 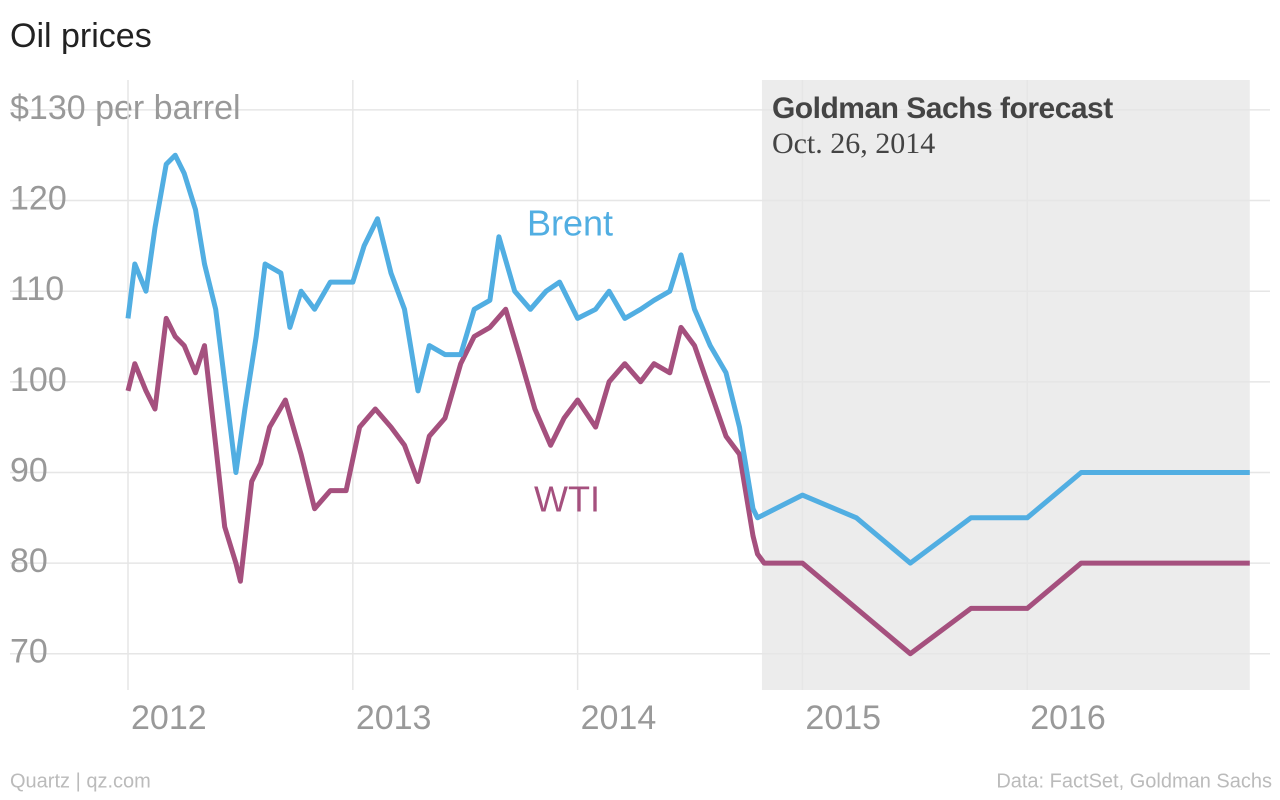 What do you see at coordinates (843, 718) in the screenshot?
I see `x-tick-label: 2015` at bounding box center [843, 718].